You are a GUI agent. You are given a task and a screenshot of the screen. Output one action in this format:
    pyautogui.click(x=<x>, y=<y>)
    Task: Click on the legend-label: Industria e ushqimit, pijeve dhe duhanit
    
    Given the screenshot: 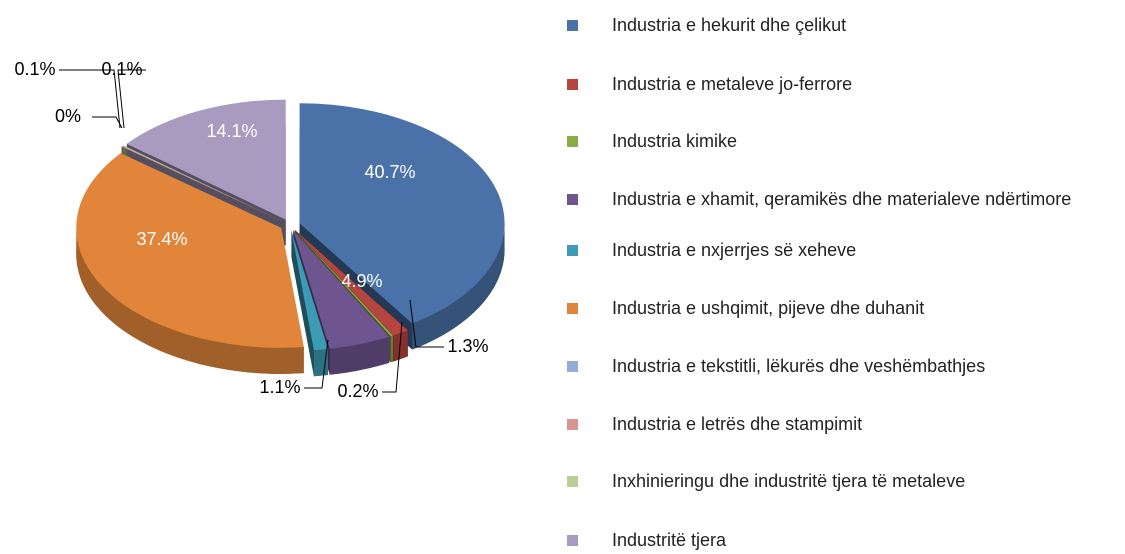 What is the action you would take?
    pyautogui.click(x=768, y=308)
    